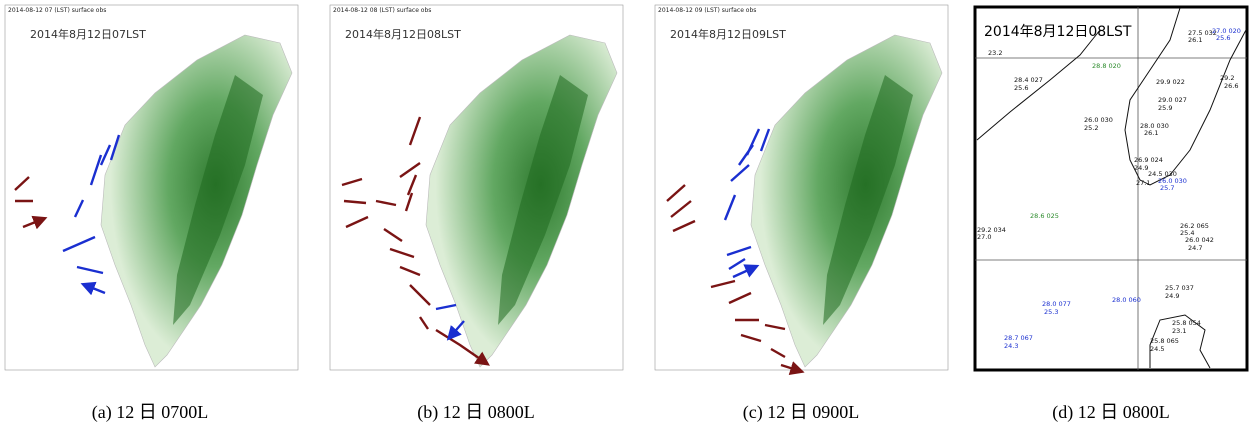 Image resolution: width=1255 pixels, height=427 pixels. Describe the element at coordinates (1044, 216) in the screenshot. I see `station-value: 28.6 025` at that location.